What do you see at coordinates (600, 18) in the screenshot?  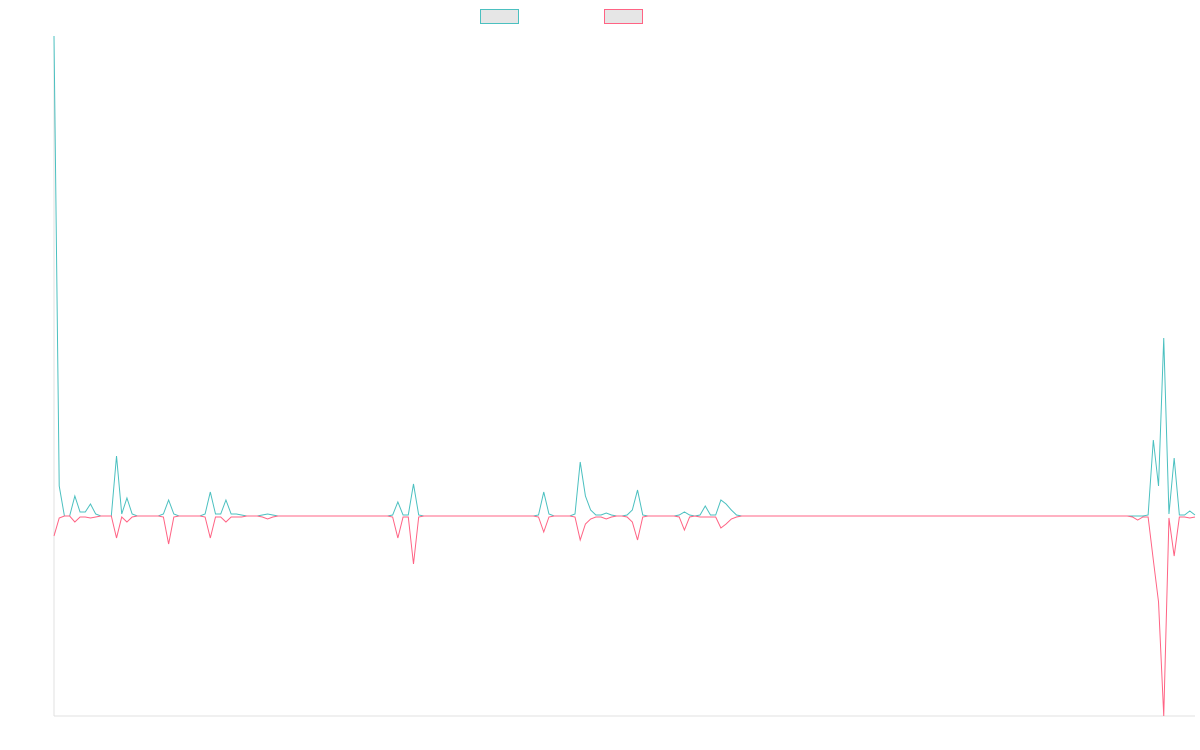 I see `chart-legend` at bounding box center [600, 18].